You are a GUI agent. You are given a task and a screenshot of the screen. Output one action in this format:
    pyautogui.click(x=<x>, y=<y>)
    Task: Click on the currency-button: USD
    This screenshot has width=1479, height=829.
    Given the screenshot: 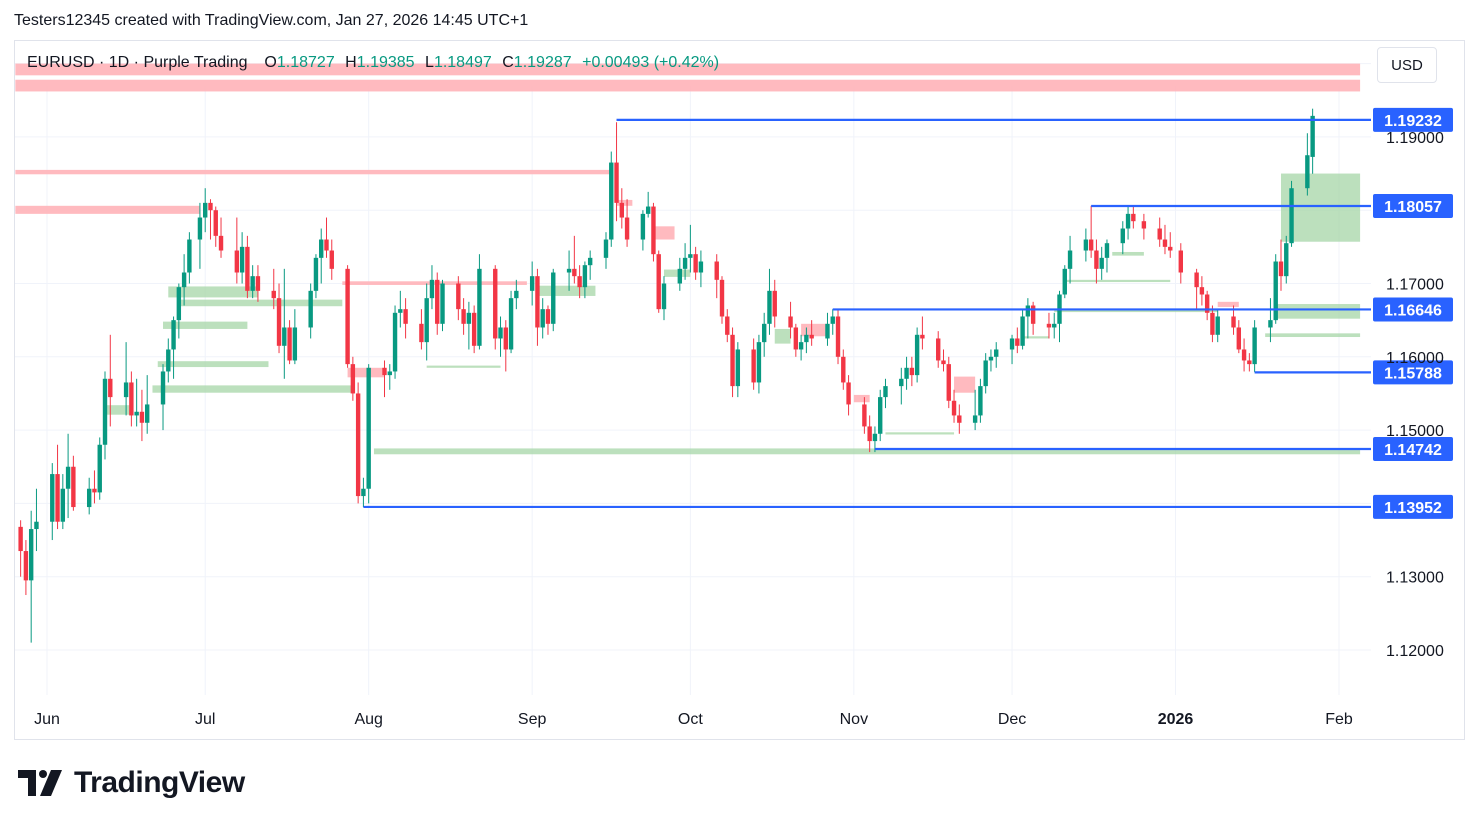 What is the action you would take?
    pyautogui.click(x=1407, y=65)
    